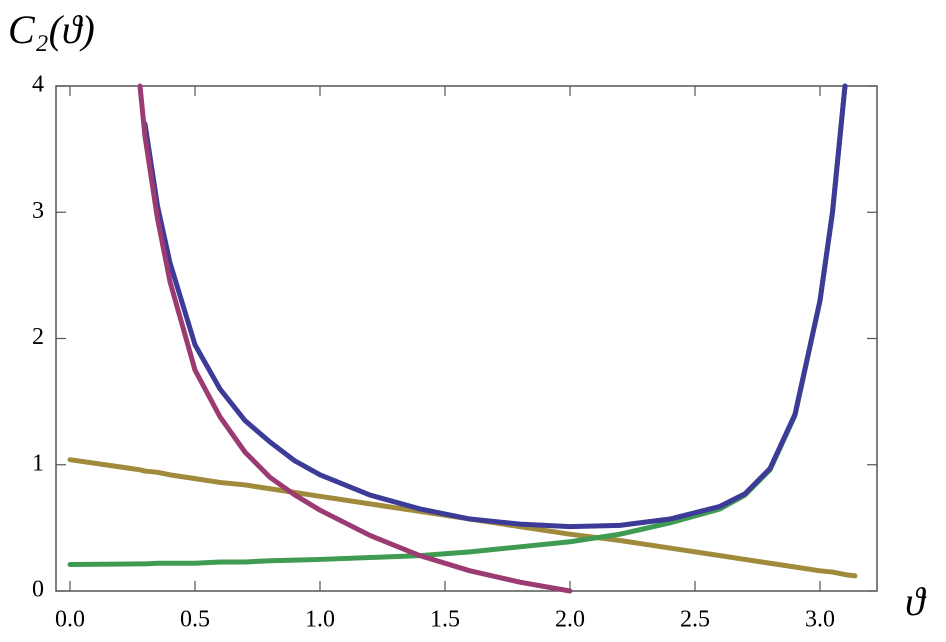 The height and width of the screenshot is (642, 946). Describe the element at coordinates (445, 620) in the screenshot. I see `x-tick-label: 1.5` at that location.